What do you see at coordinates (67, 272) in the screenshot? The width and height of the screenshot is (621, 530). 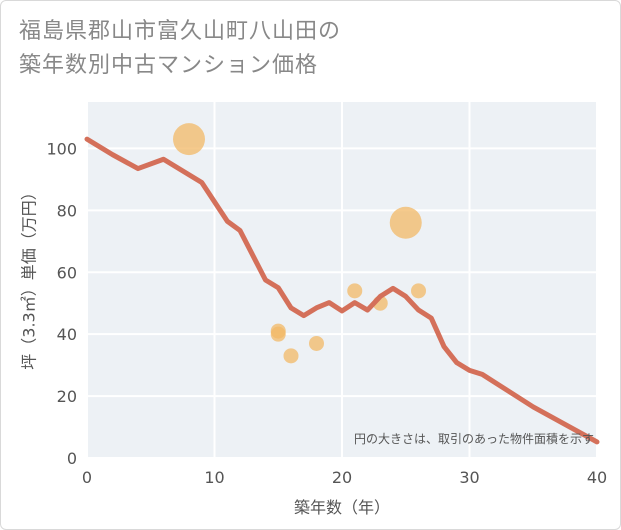 I see `y-tick-label: 60` at bounding box center [67, 272].